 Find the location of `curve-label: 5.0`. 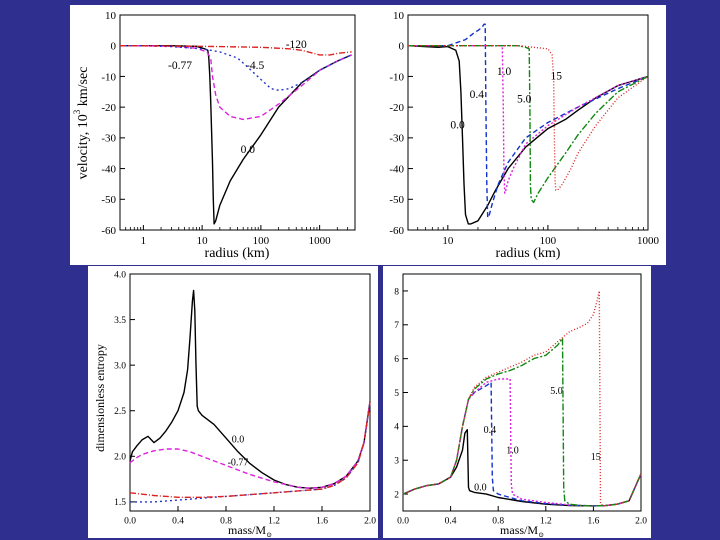

curve-label: 5.0 is located at coordinates (556, 391).